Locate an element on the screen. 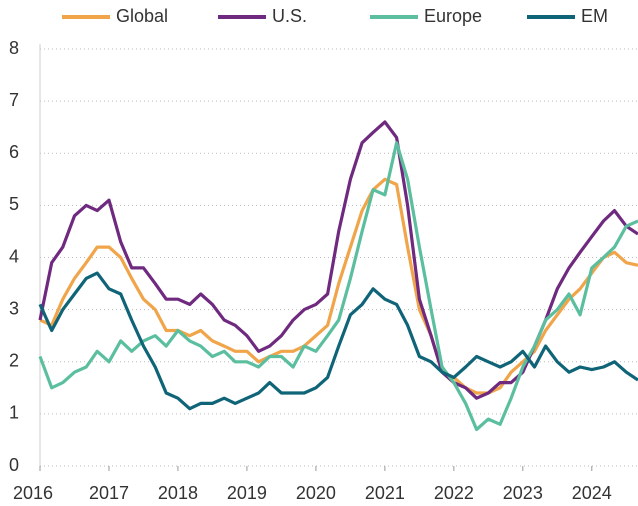  x-tick-label: 2024 is located at coordinates (592, 493).